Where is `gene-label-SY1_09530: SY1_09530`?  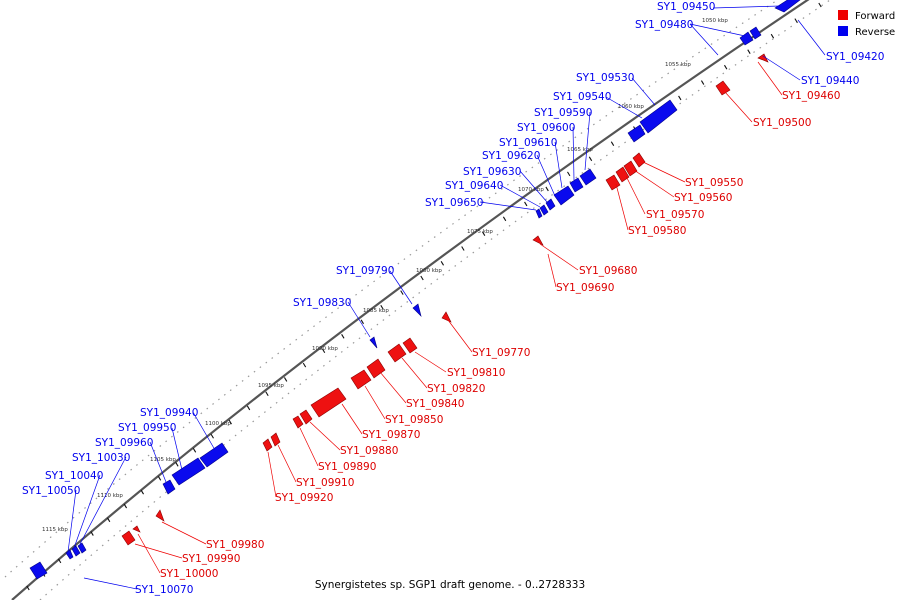 gene-label-SY1_09530: SY1_09530 is located at coordinates (605, 78).